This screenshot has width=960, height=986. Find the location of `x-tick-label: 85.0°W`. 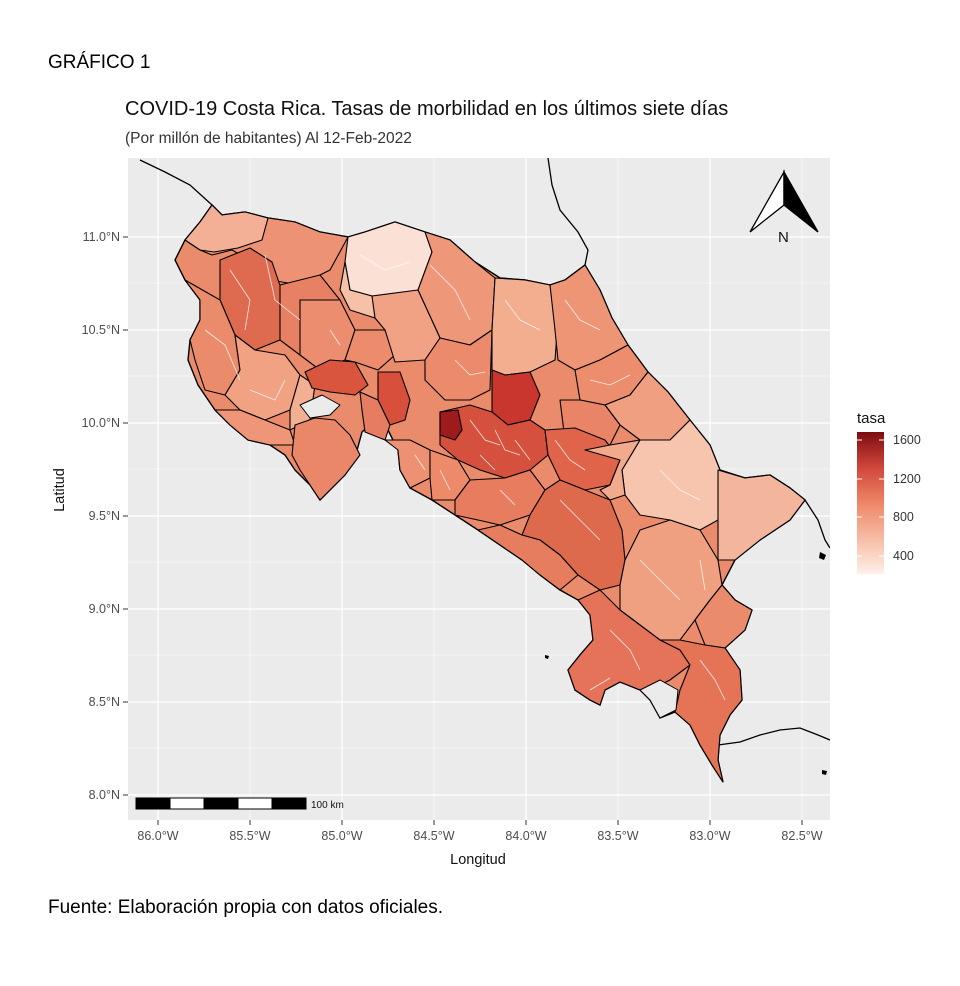

x-tick-label: 85.0°W is located at coordinates (341, 836).